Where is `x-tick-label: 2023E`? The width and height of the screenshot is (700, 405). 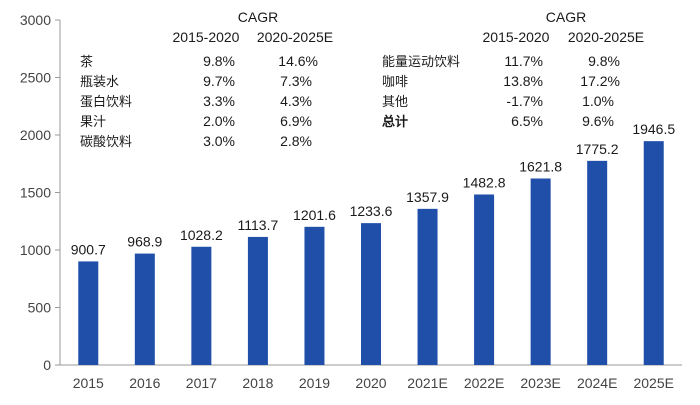
x-tick-label: 2023E is located at coordinates (540, 383).